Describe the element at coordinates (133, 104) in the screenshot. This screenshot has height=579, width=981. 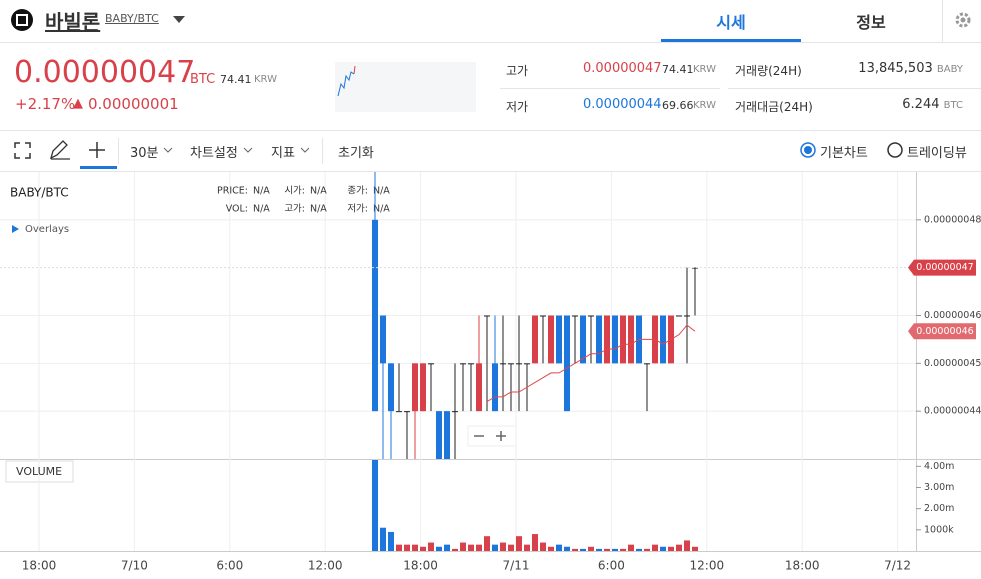
I see `change: 0.00000001` at that location.